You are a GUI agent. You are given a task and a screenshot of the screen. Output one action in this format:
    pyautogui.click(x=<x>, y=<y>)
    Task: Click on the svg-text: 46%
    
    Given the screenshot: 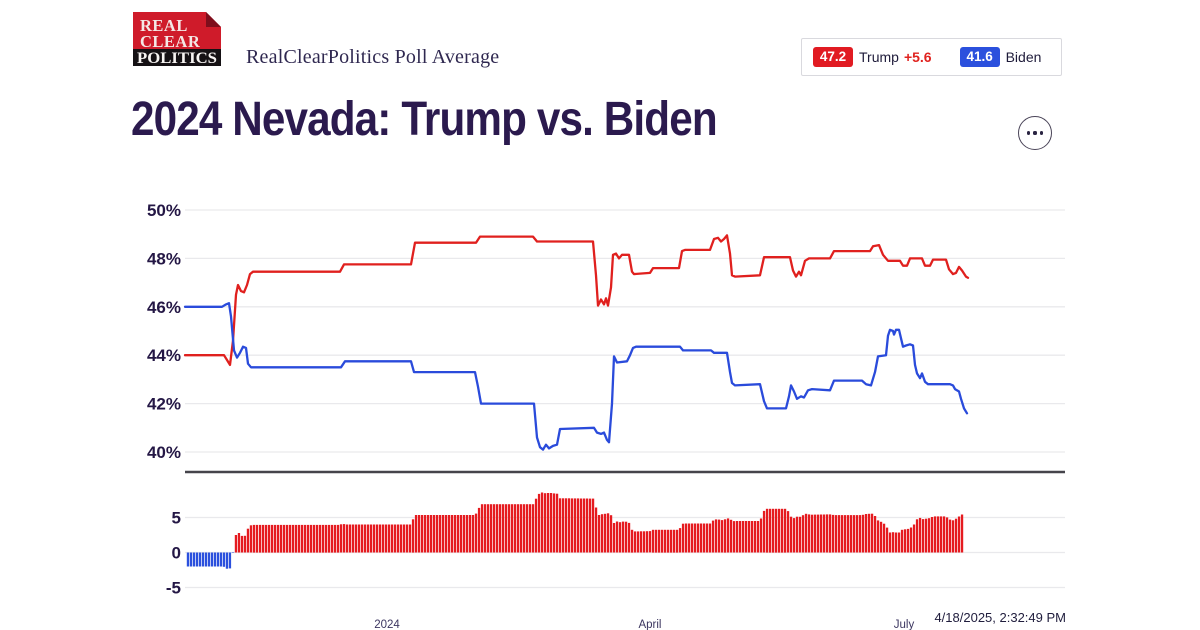 What is the action you would take?
    pyautogui.click(x=164, y=307)
    